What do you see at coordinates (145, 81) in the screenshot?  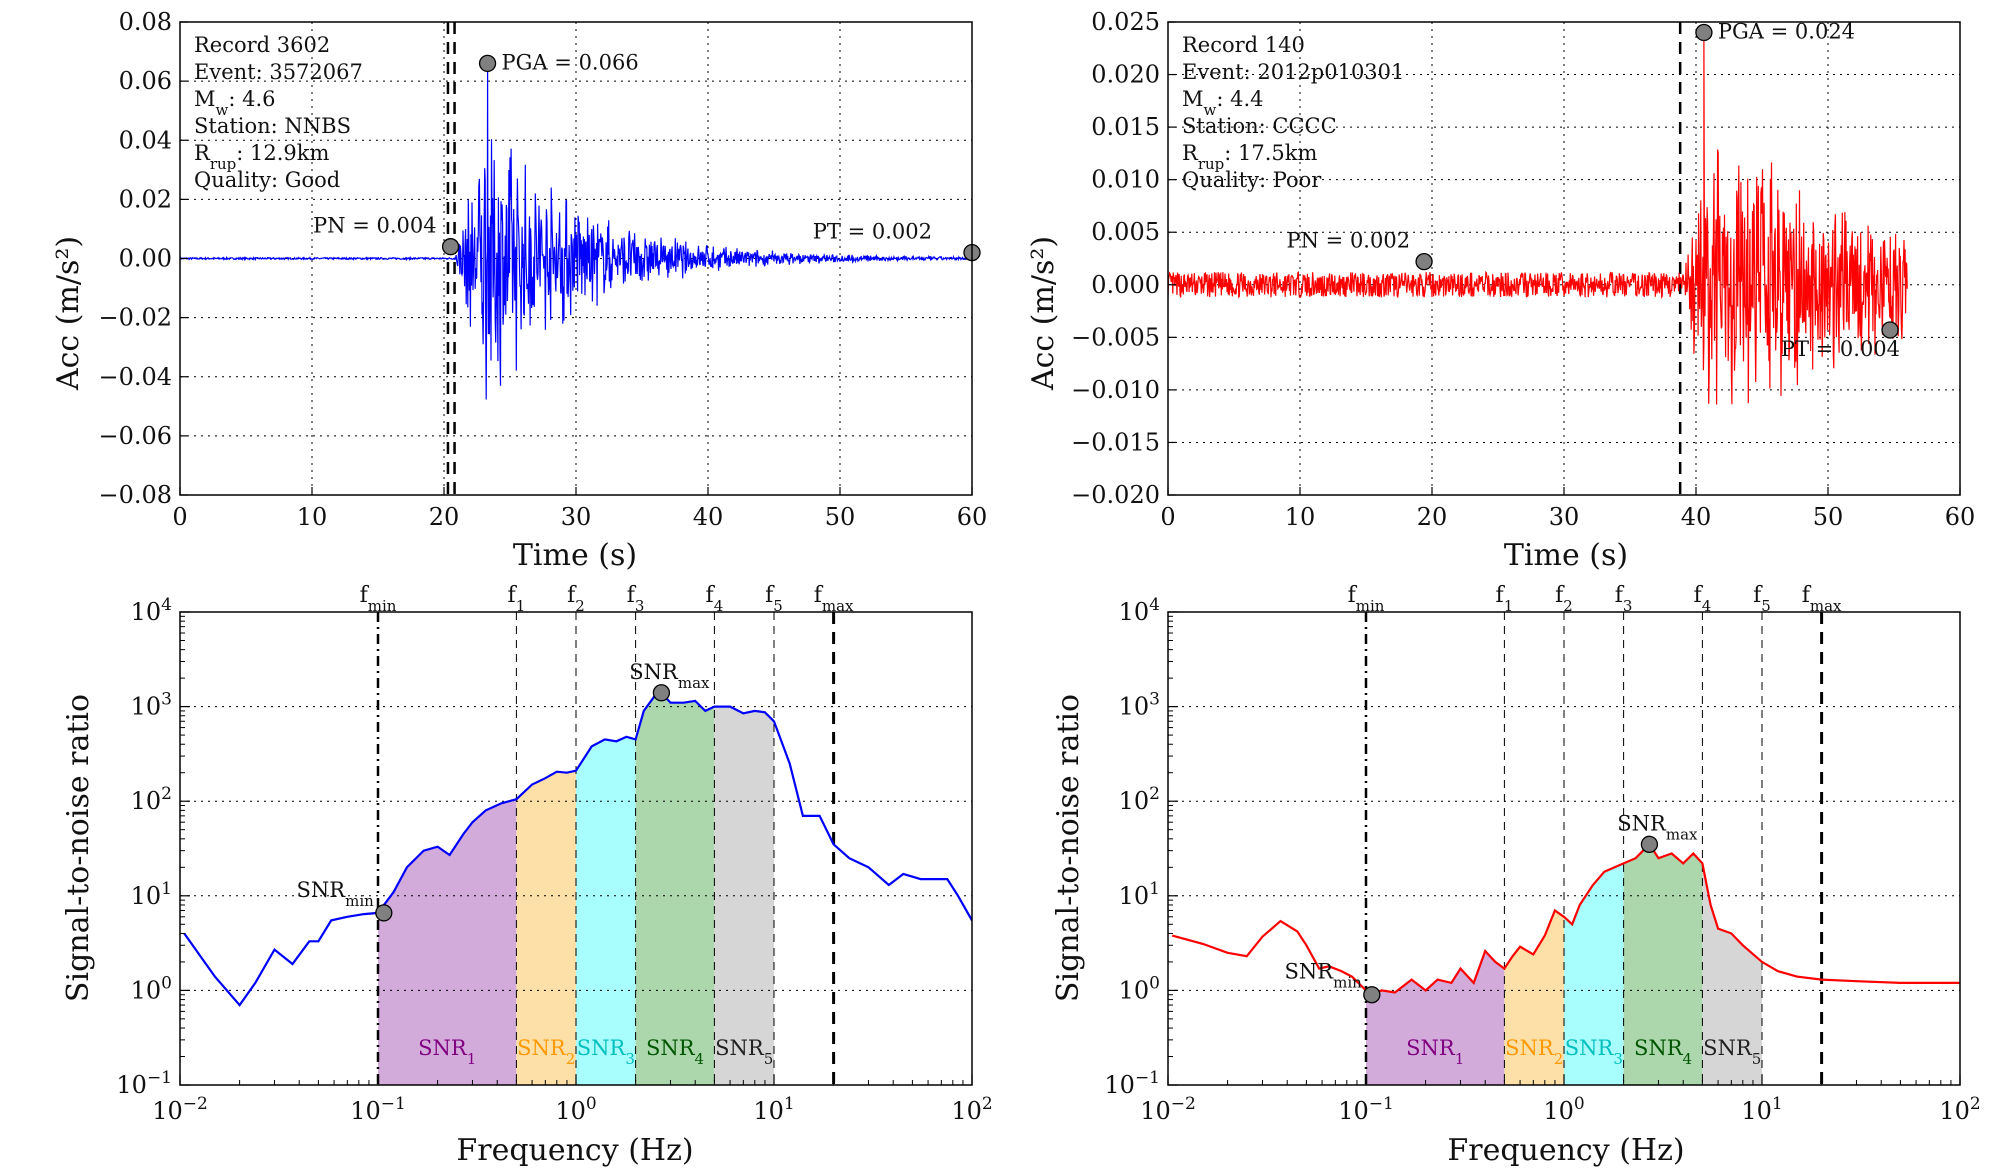 I see `y-tick-label: 0.06` at bounding box center [145, 81].